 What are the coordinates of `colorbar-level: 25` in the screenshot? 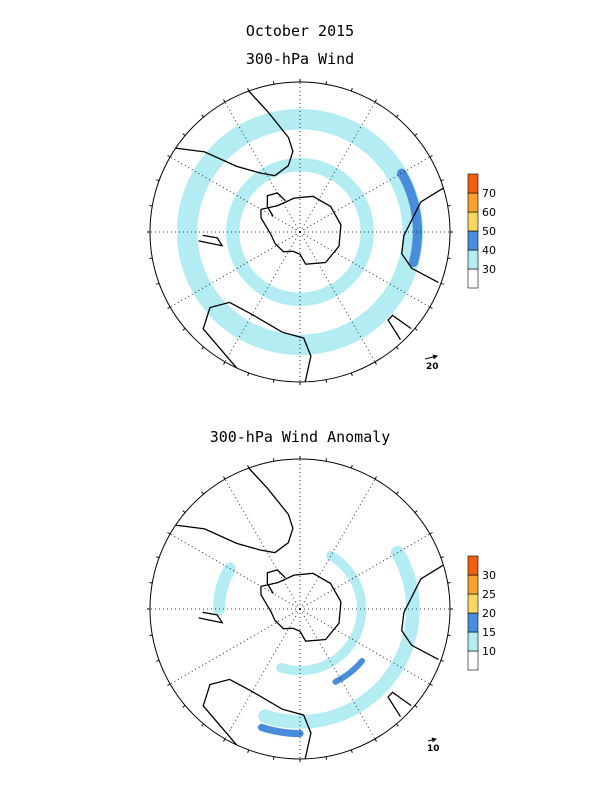 It's located at (489, 594).